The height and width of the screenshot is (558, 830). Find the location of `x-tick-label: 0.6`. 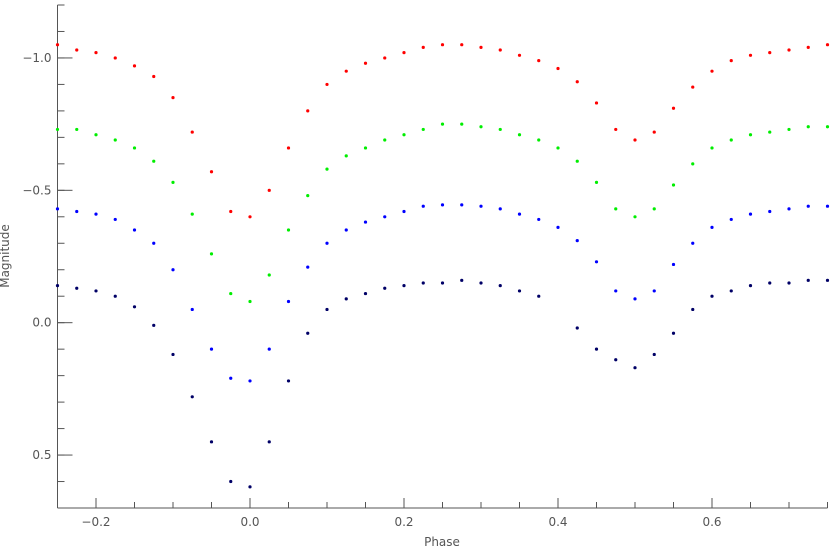

x-tick-label: 0.6 is located at coordinates (711, 522).